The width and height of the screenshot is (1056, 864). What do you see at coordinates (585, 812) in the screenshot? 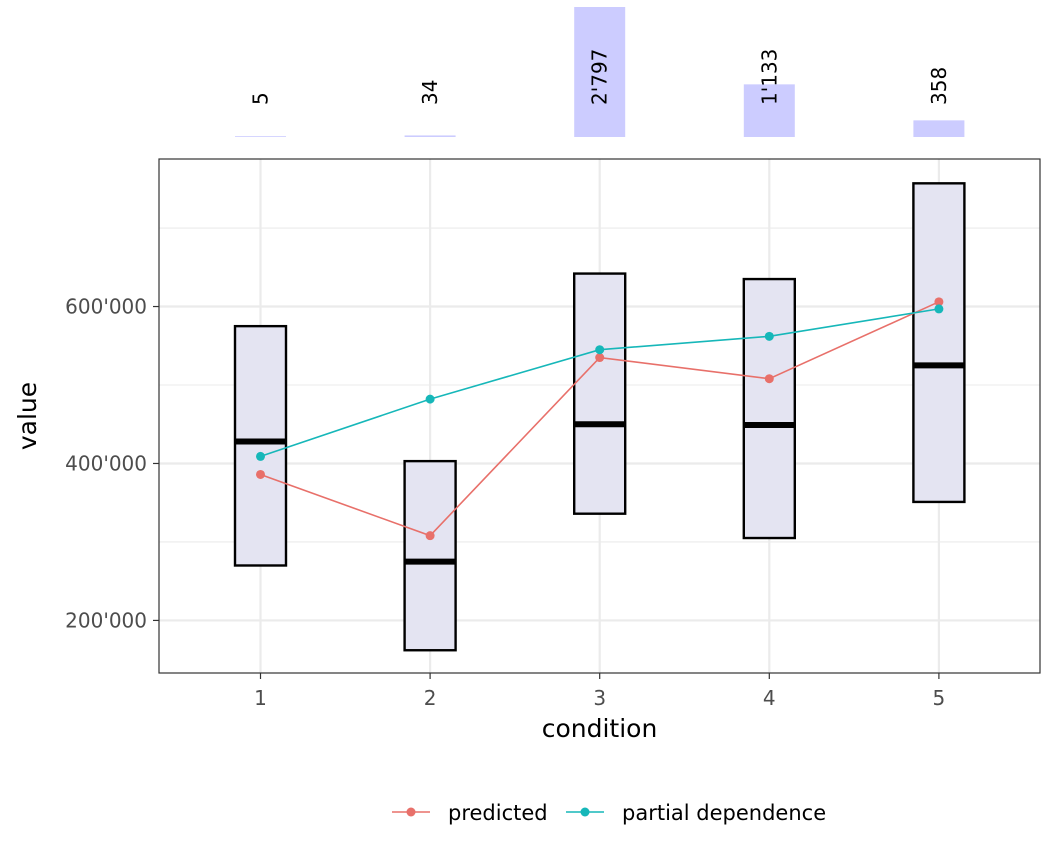
I see `legend-key-point-partial-dependence` at bounding box center [585, 812].